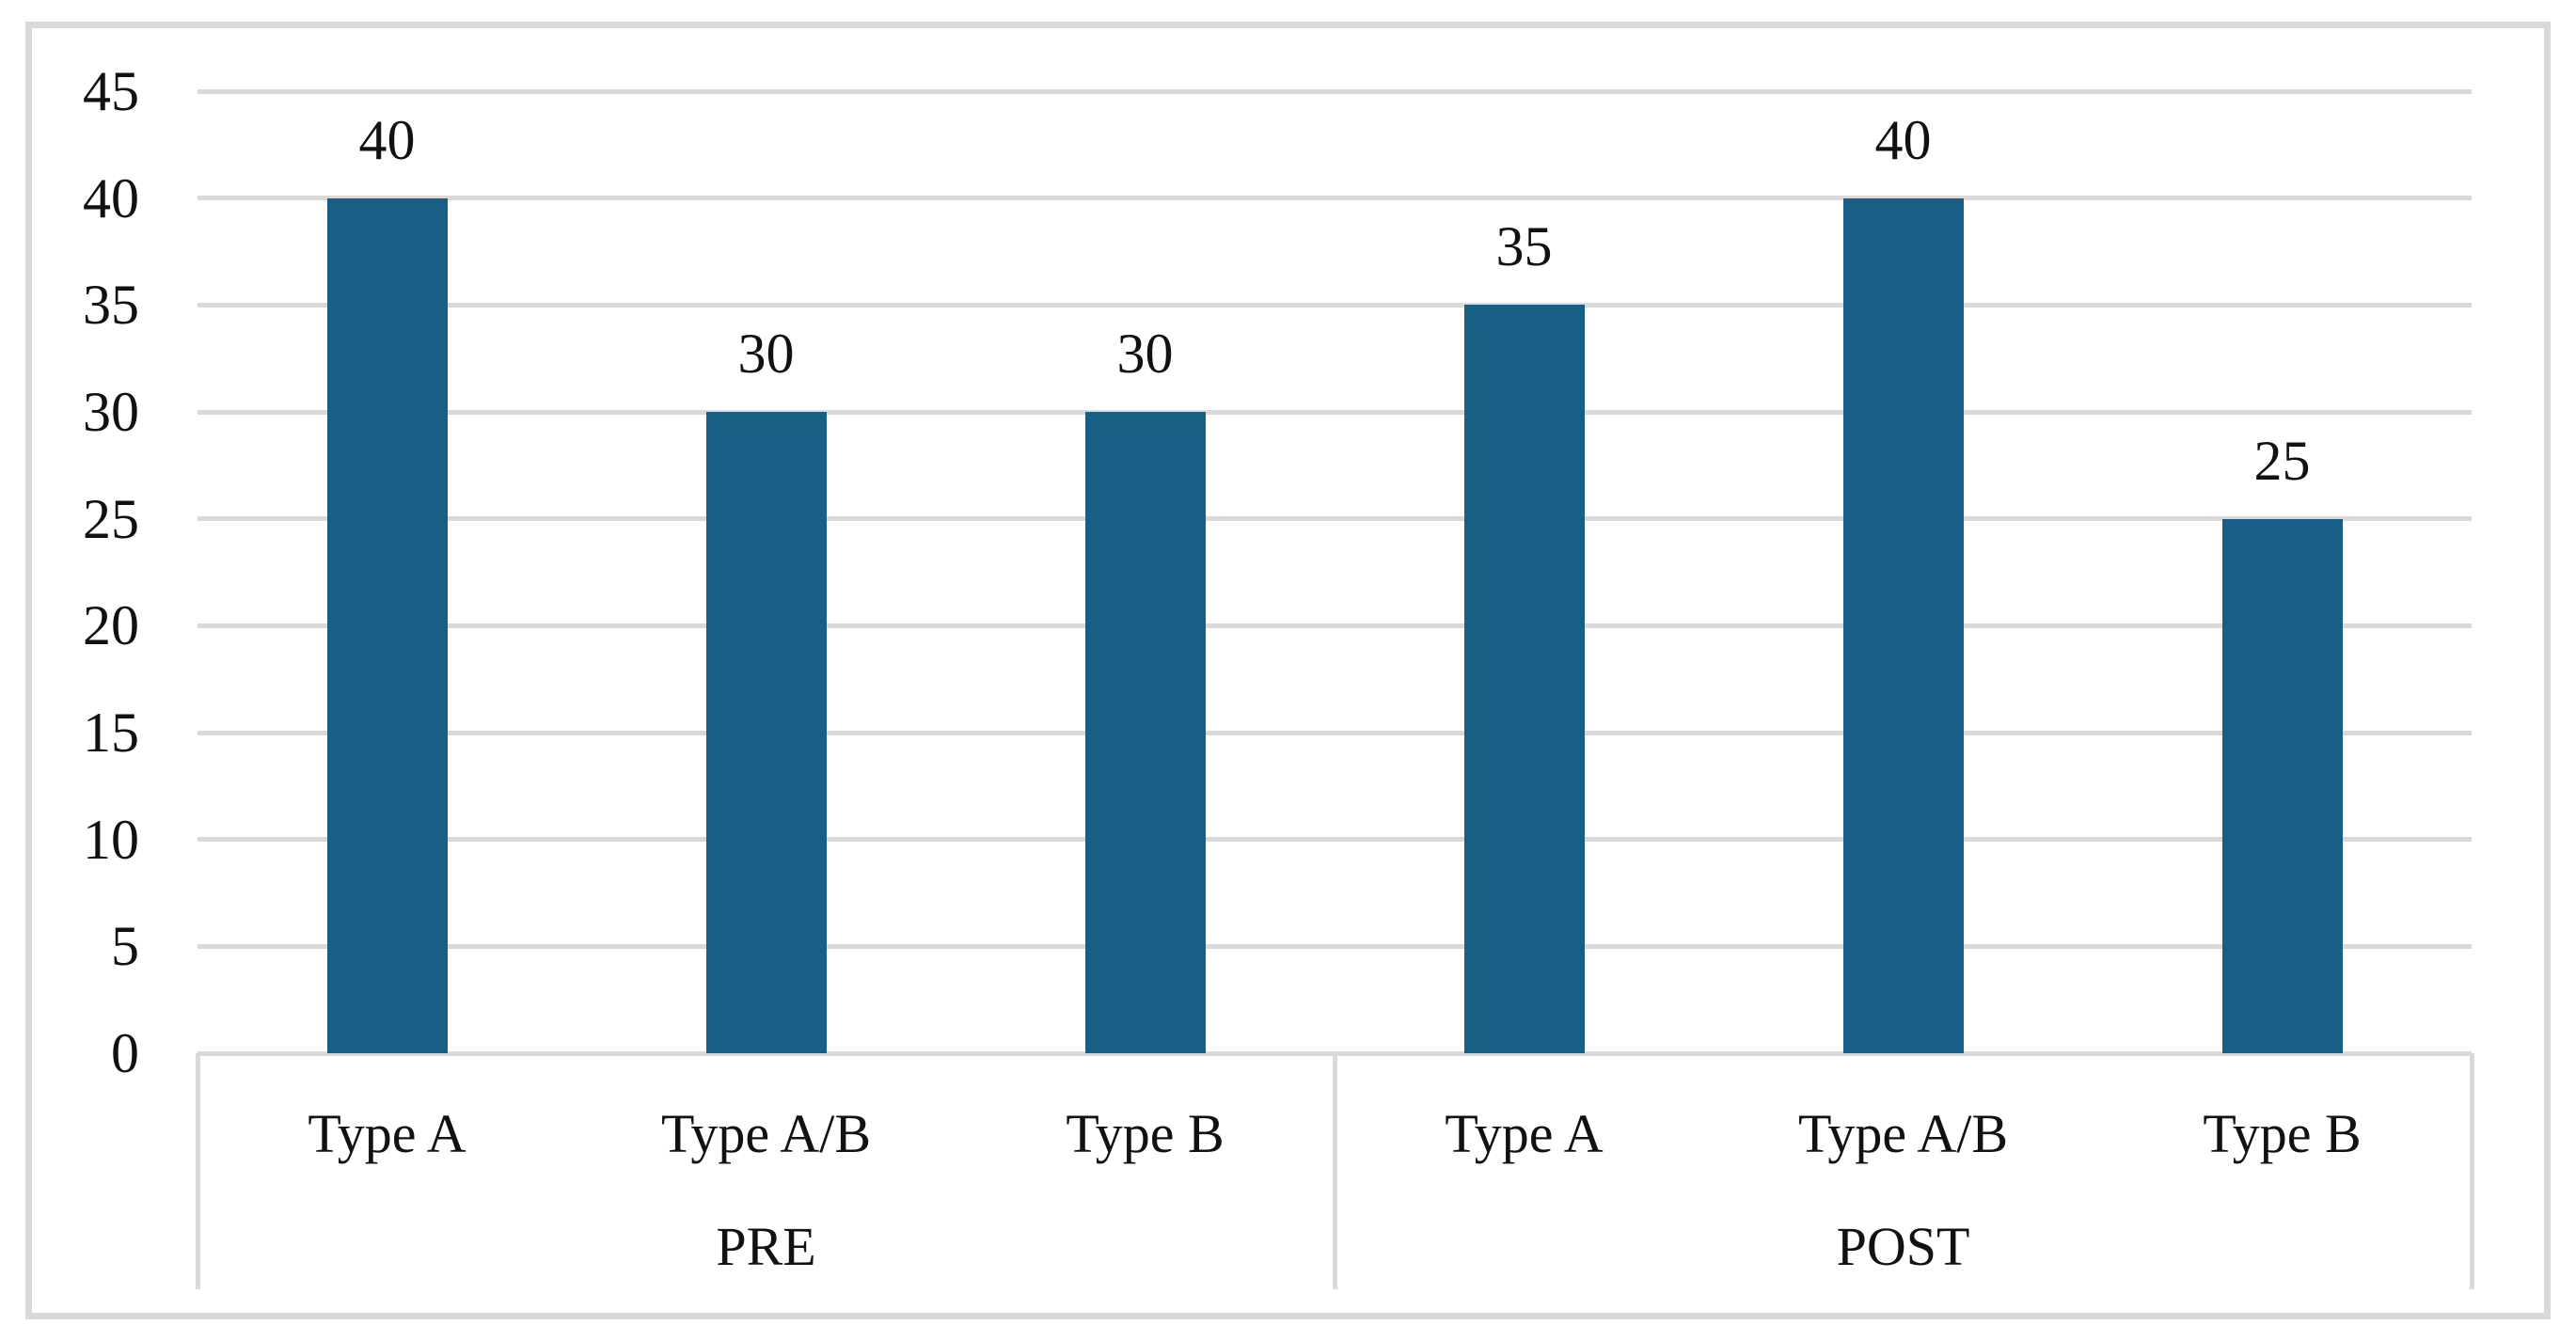 Image resolution: width=2576 pixels, height=1341 pixels. I want to click on bar-pre-type-a-b, so click(766, 732).